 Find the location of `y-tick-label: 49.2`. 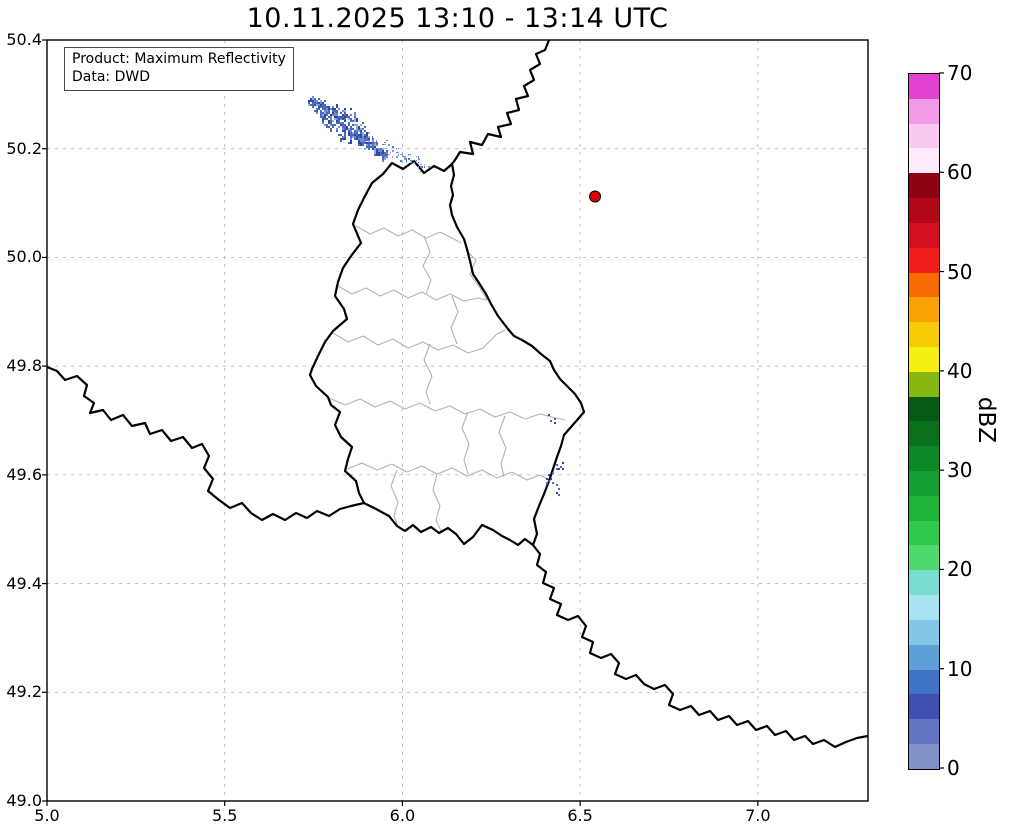

y-tick-label: 49.2 is located at coordinates (24, 692).